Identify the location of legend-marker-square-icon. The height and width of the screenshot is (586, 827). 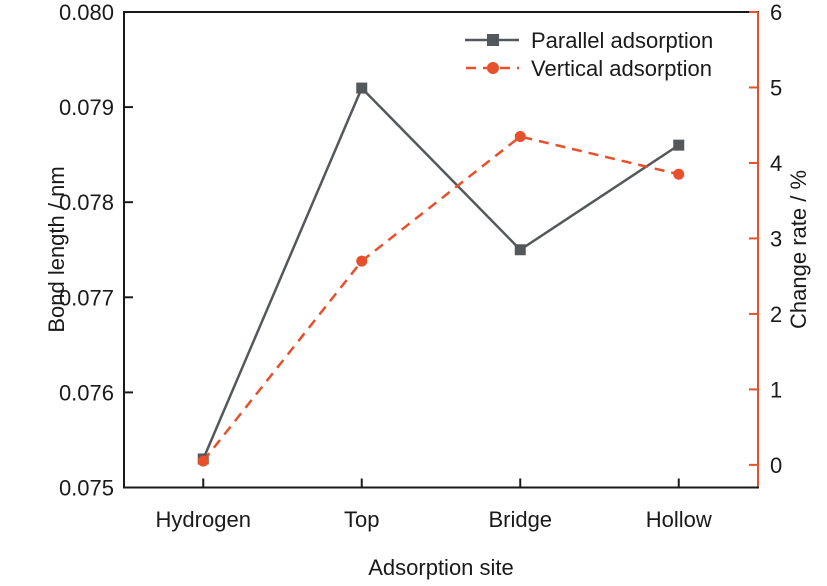
(493, 40).